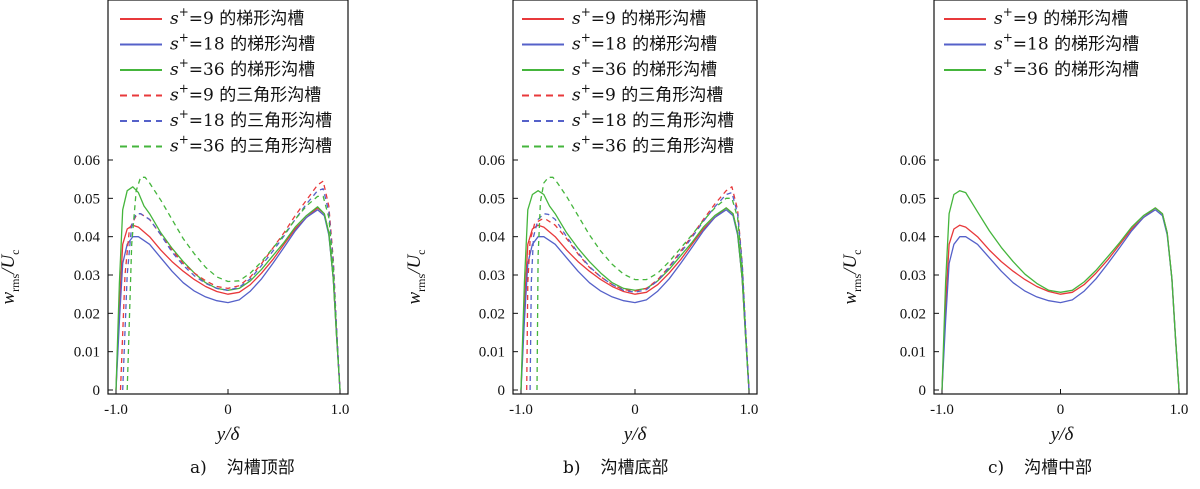  I want to click on caption: b) 沟槽底部, so click(616, 468).